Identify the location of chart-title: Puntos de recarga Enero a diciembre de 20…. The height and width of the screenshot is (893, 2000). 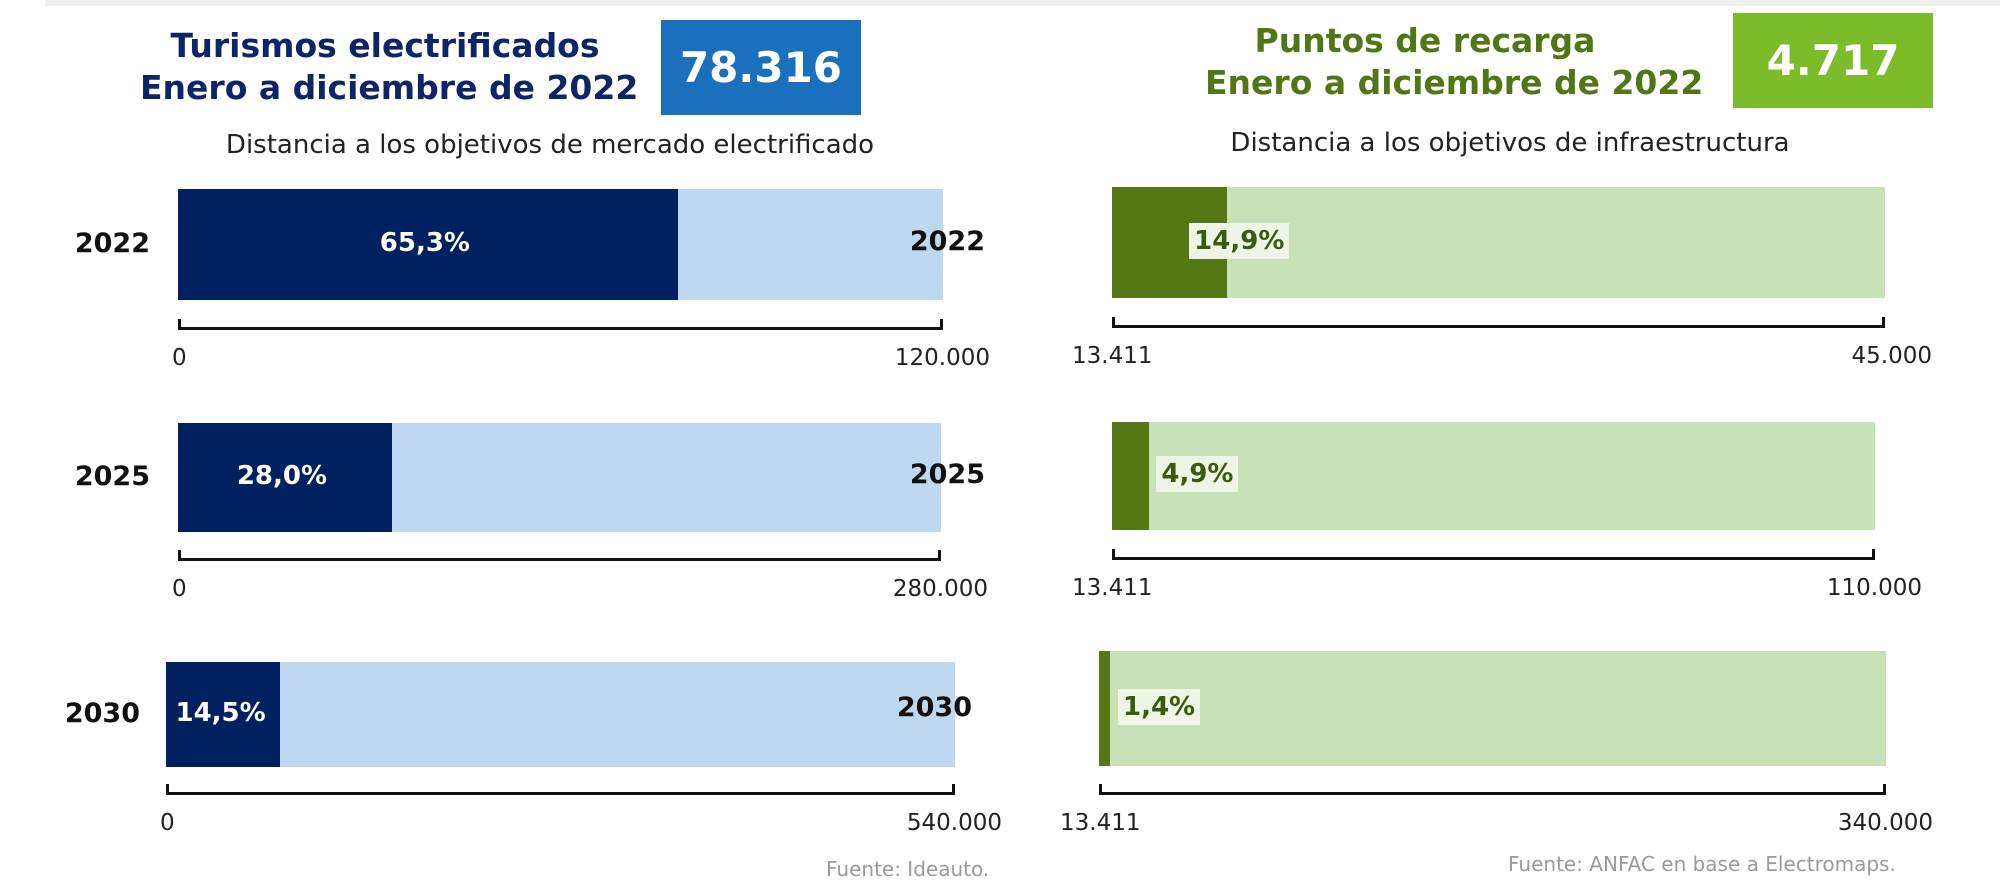
(1454, 61).